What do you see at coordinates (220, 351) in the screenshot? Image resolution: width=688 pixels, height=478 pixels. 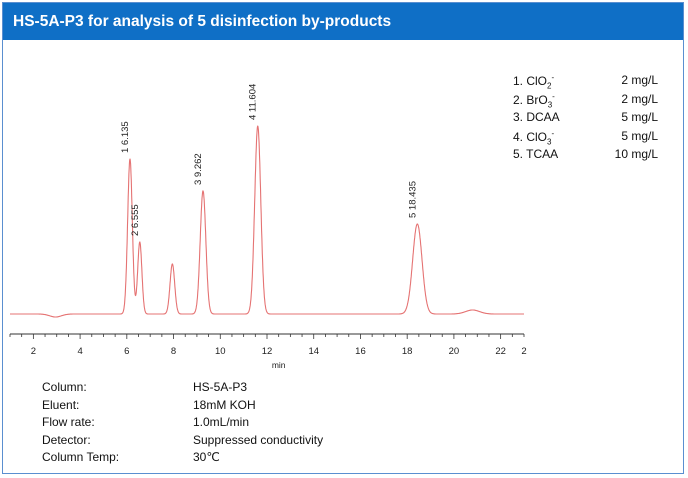 I see `x-tick-label: 10` at bounding box center [220, 351].